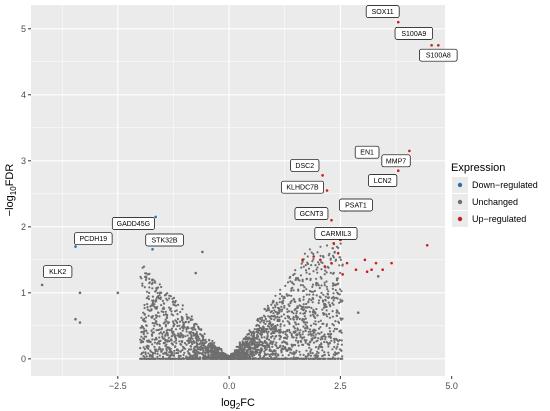 The height and width of the screenshot is (411, 550). Describe the element at coordinates (367, 153) in the screenshot. I see `svg-text: EN1` at that location.